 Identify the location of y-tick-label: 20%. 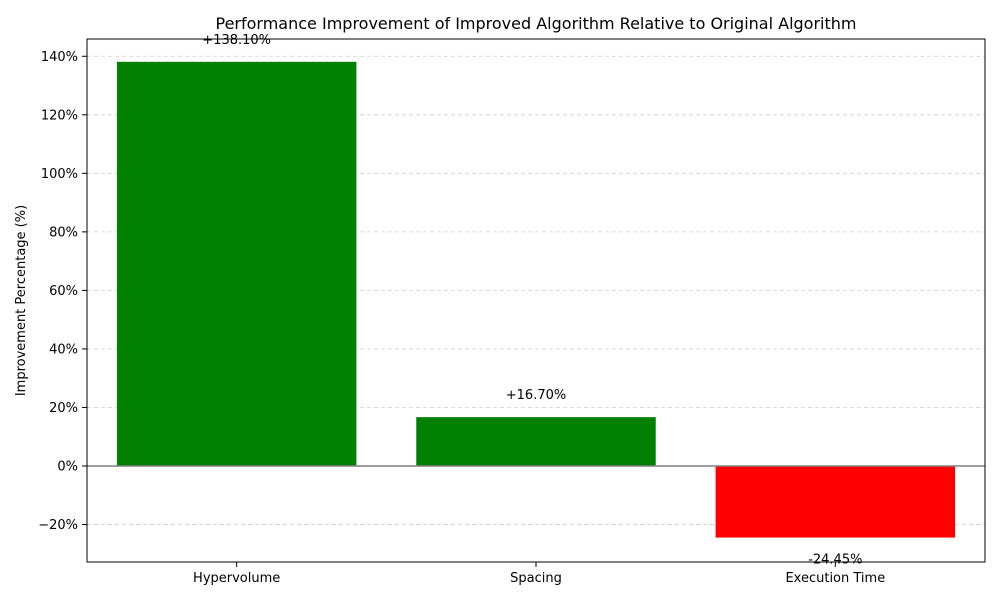
(63, 408).